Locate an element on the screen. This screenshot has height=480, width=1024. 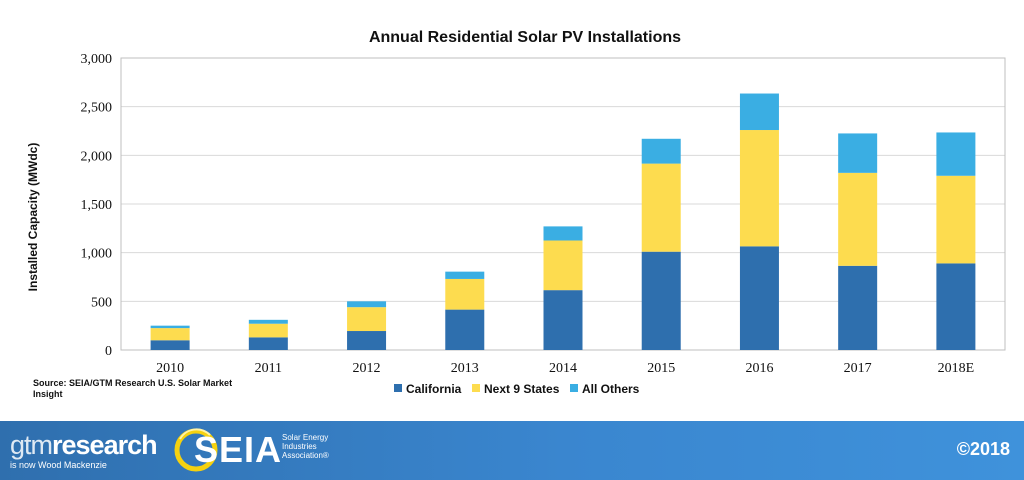
bar-california-2013 is located at coordinates (465, 329).